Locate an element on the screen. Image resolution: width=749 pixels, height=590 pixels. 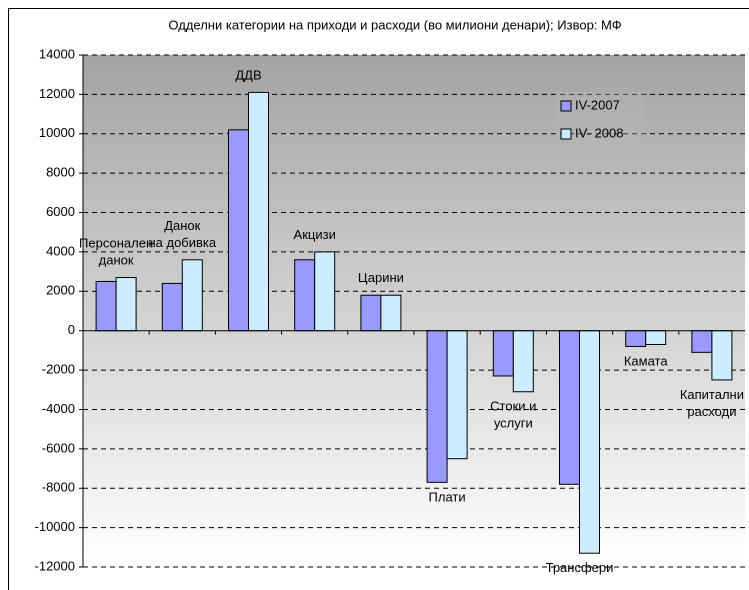
y-tick-label: 14000 is located at coordinates (57, 53).